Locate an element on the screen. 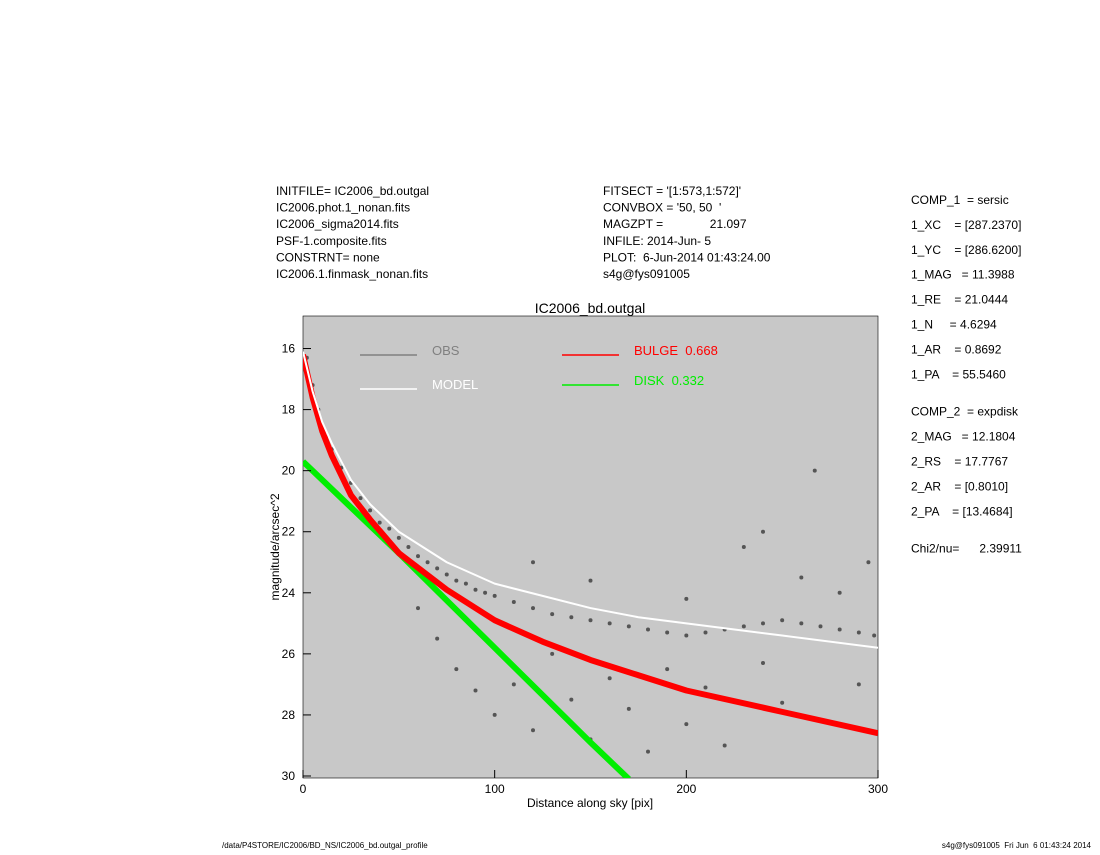 The width and height of the screenshot is (1100, 855). header-line: CONSTRNT= none is located at coordinates (328, 257).